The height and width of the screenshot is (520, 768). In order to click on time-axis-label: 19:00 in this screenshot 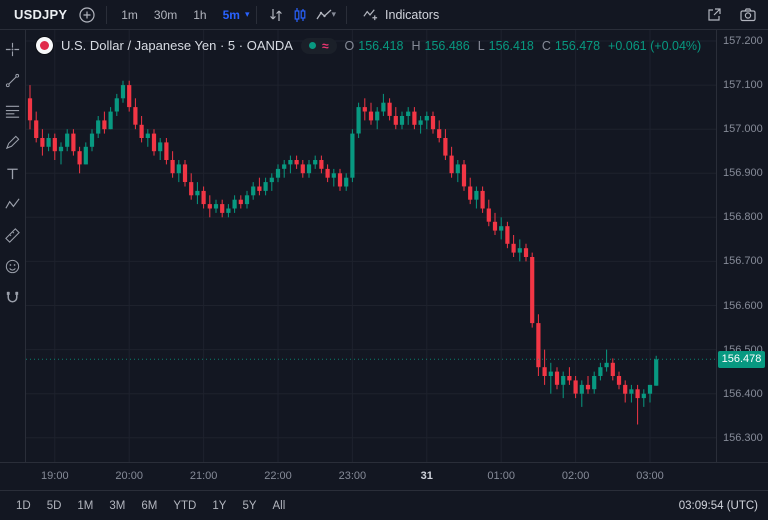, I will do `click(55, 476)`.